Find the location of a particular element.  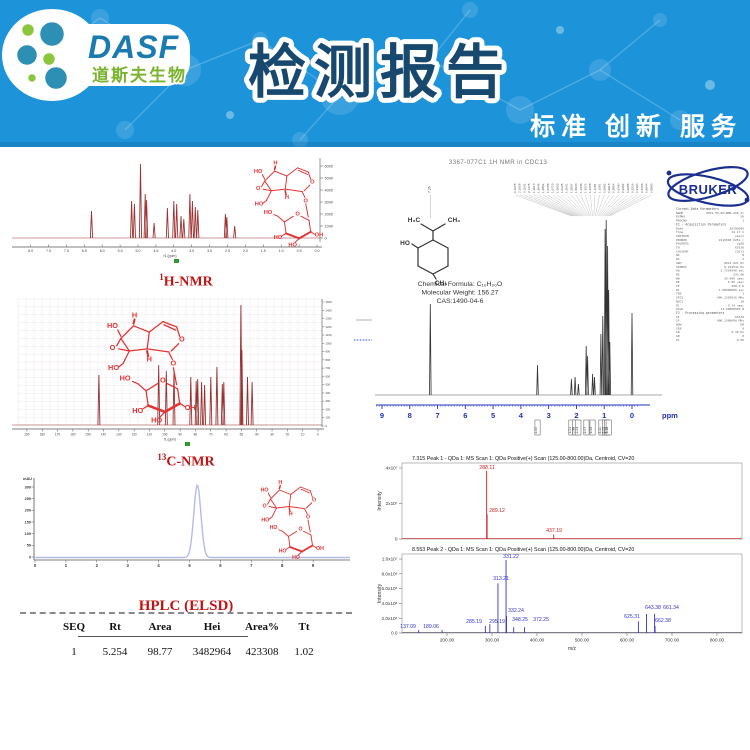

ms-y-axis-label: Intensity is located at coordinates (380, 501).